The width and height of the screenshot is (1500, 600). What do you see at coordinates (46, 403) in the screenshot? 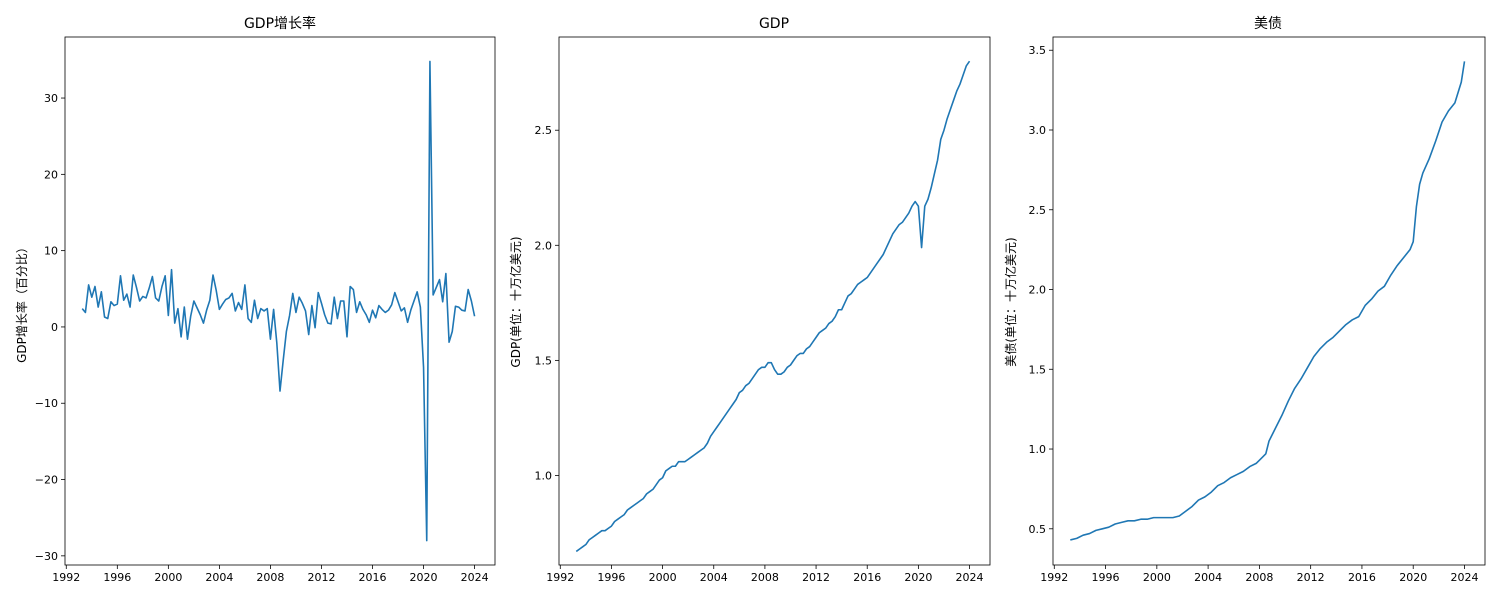
I see `y-tick-label: −10` at bounding box center [46, 403].